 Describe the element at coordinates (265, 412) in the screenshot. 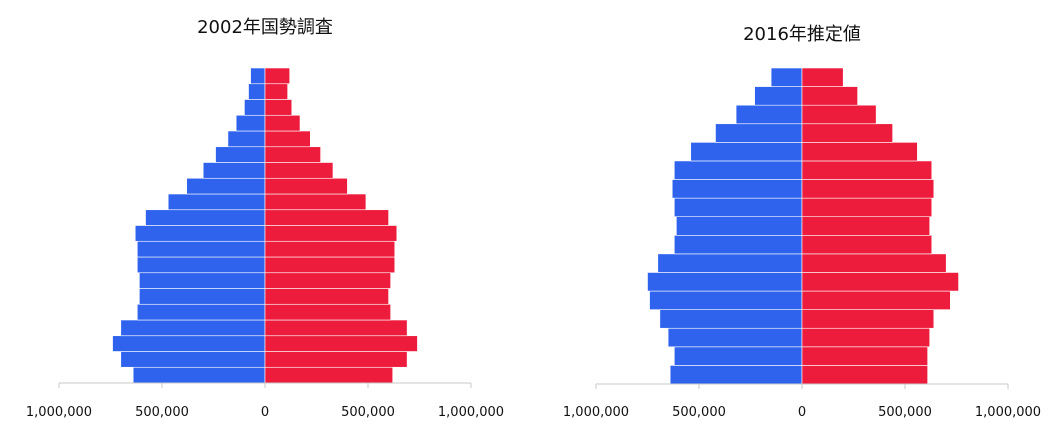

I see `x-tick-label-2002: 0` at that location.